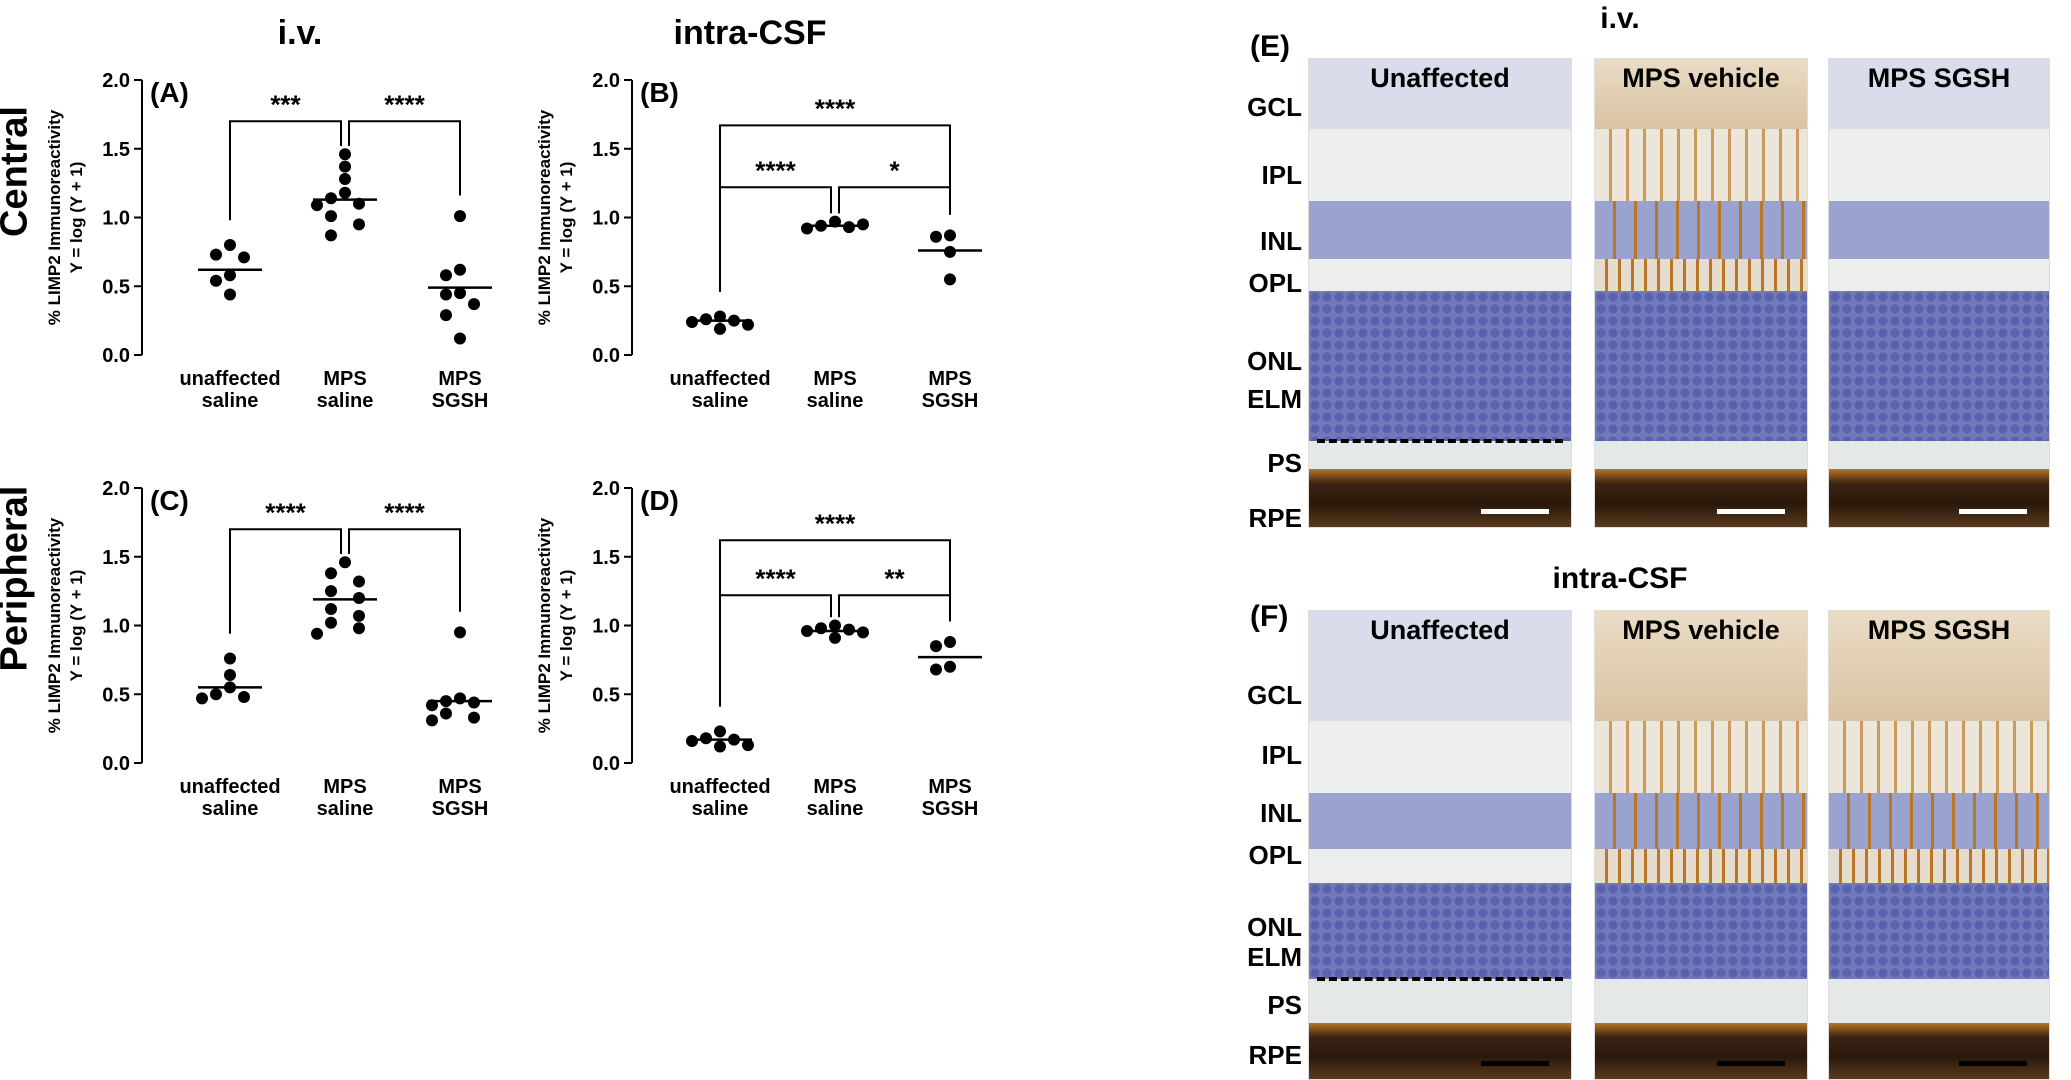 Image resolution: width=2071 pixels, height=1080 pixels. Describe the element at coordinates (285, 104) in the screenshot. I see `significance-label: ***` at that location.